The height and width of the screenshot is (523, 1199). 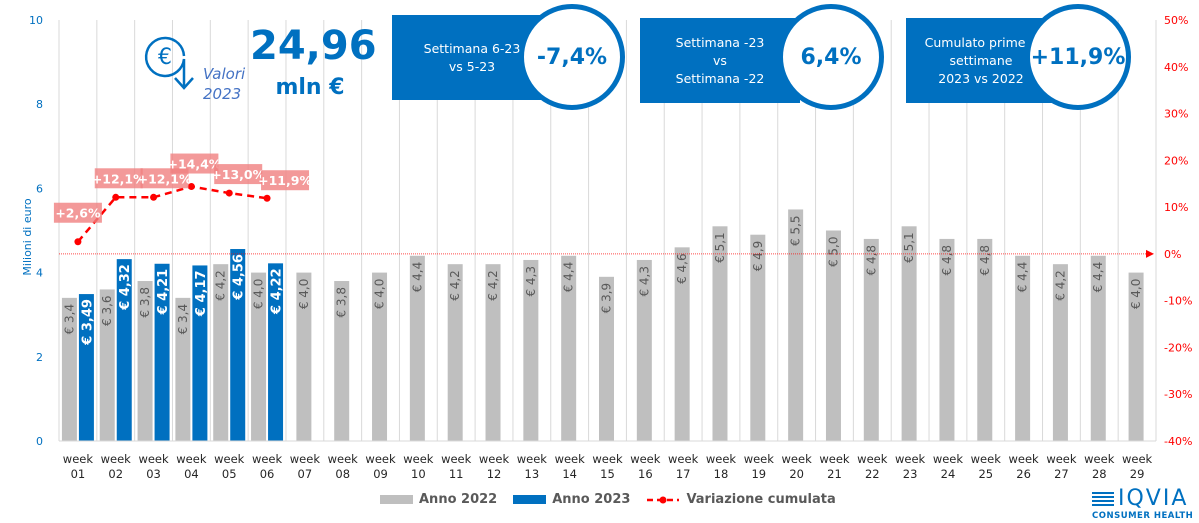 I want to click on bar-label-2023: € 4,17, so click(x=201, y=293).